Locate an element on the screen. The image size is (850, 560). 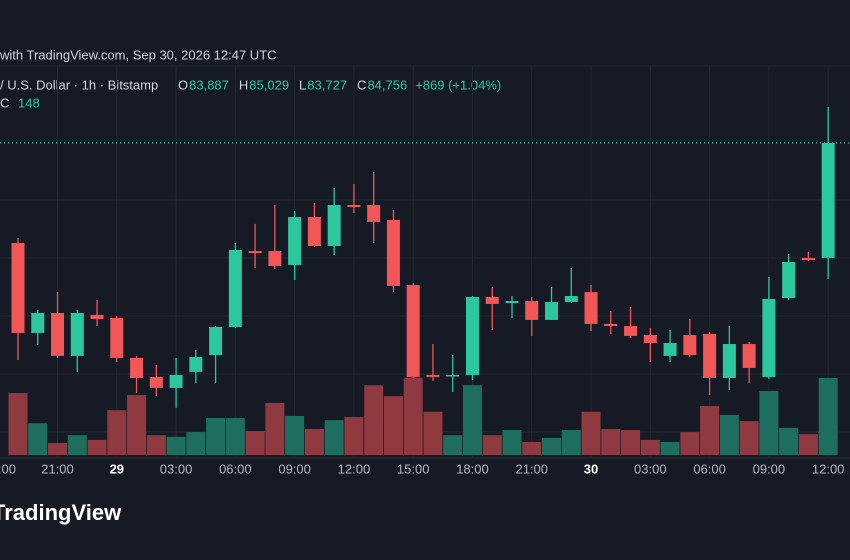
x-tick-label: :00 is located at coordinates (8, 468).